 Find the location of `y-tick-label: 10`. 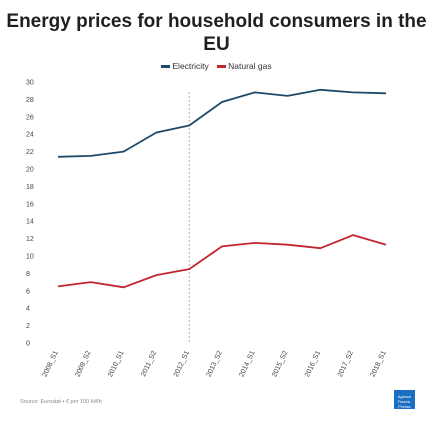

y-tick-label: 10 is located at coordinates (30, 257).